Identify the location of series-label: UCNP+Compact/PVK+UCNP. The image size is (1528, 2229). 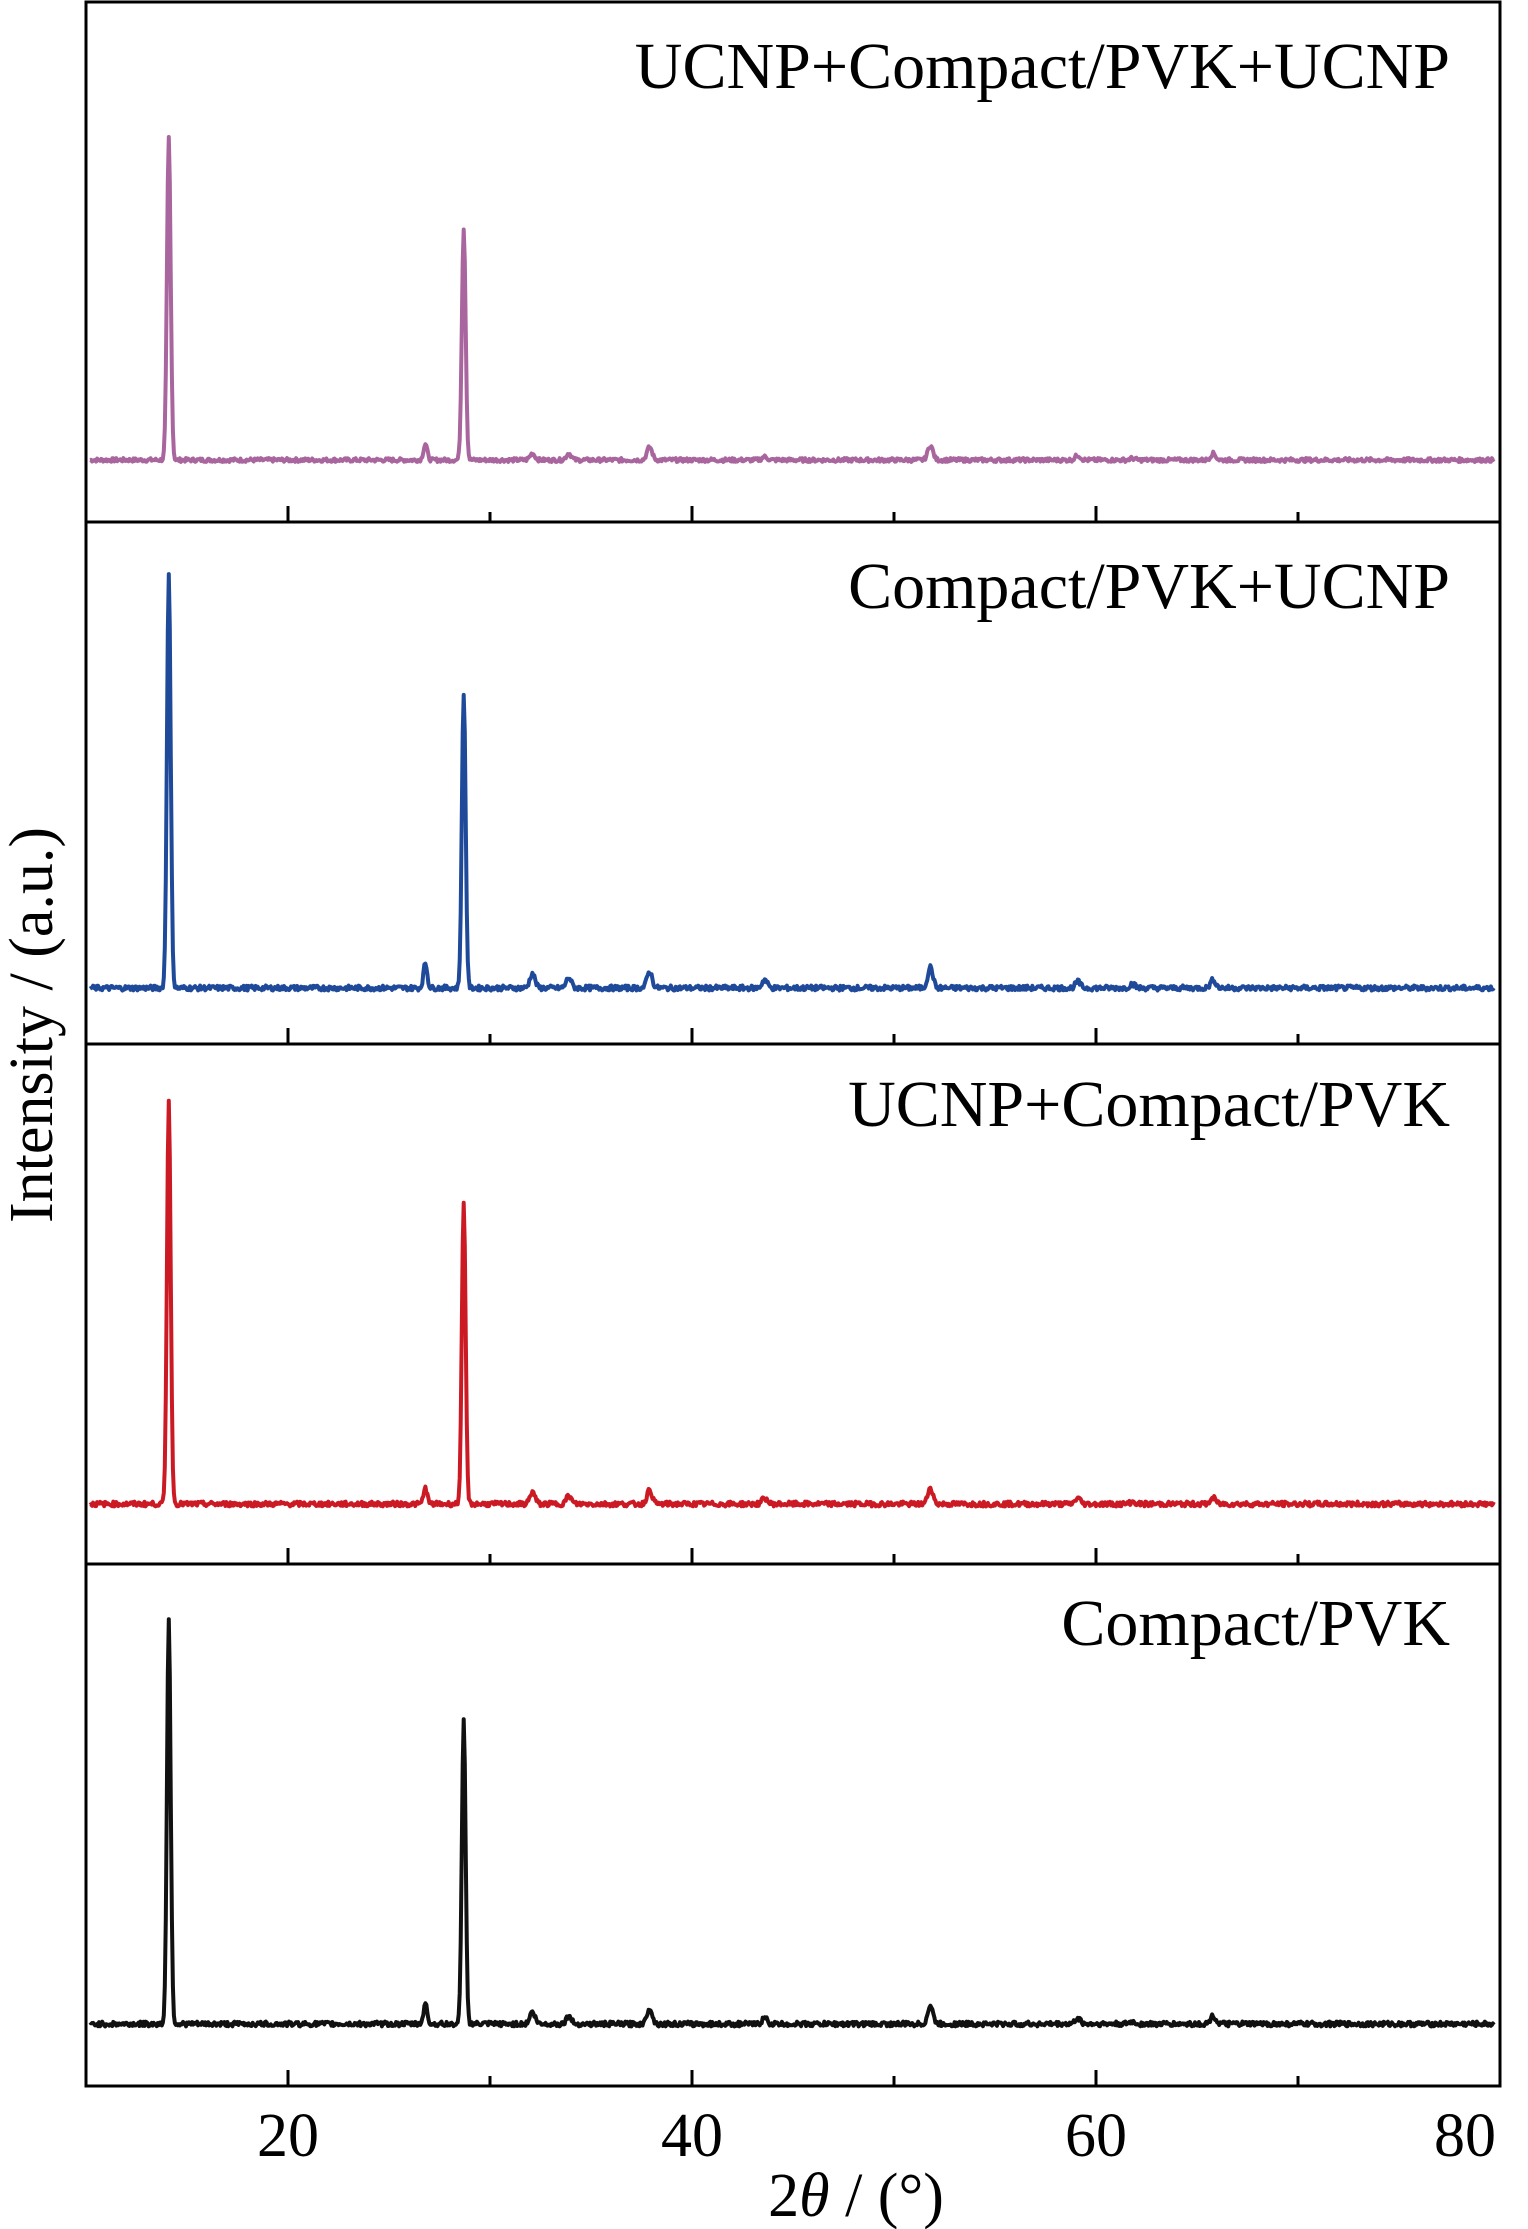
(1042, 66).